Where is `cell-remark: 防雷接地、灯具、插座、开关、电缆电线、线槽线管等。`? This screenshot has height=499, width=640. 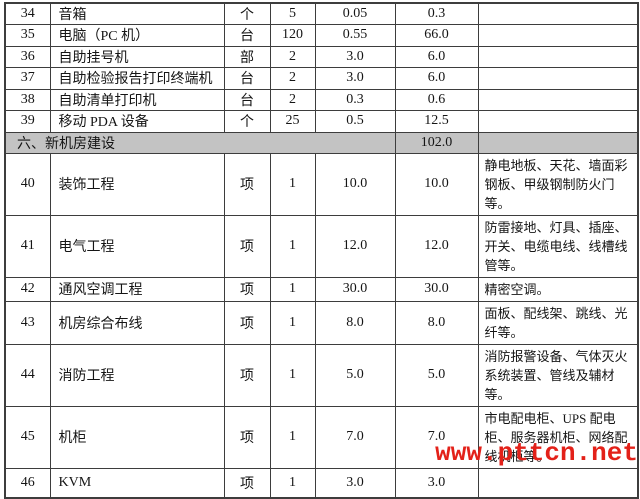
cell-remark: 防雷接地、灯具、插座、开关、电缆电线、线槽线管等。 is located at coordinates (558, 246).